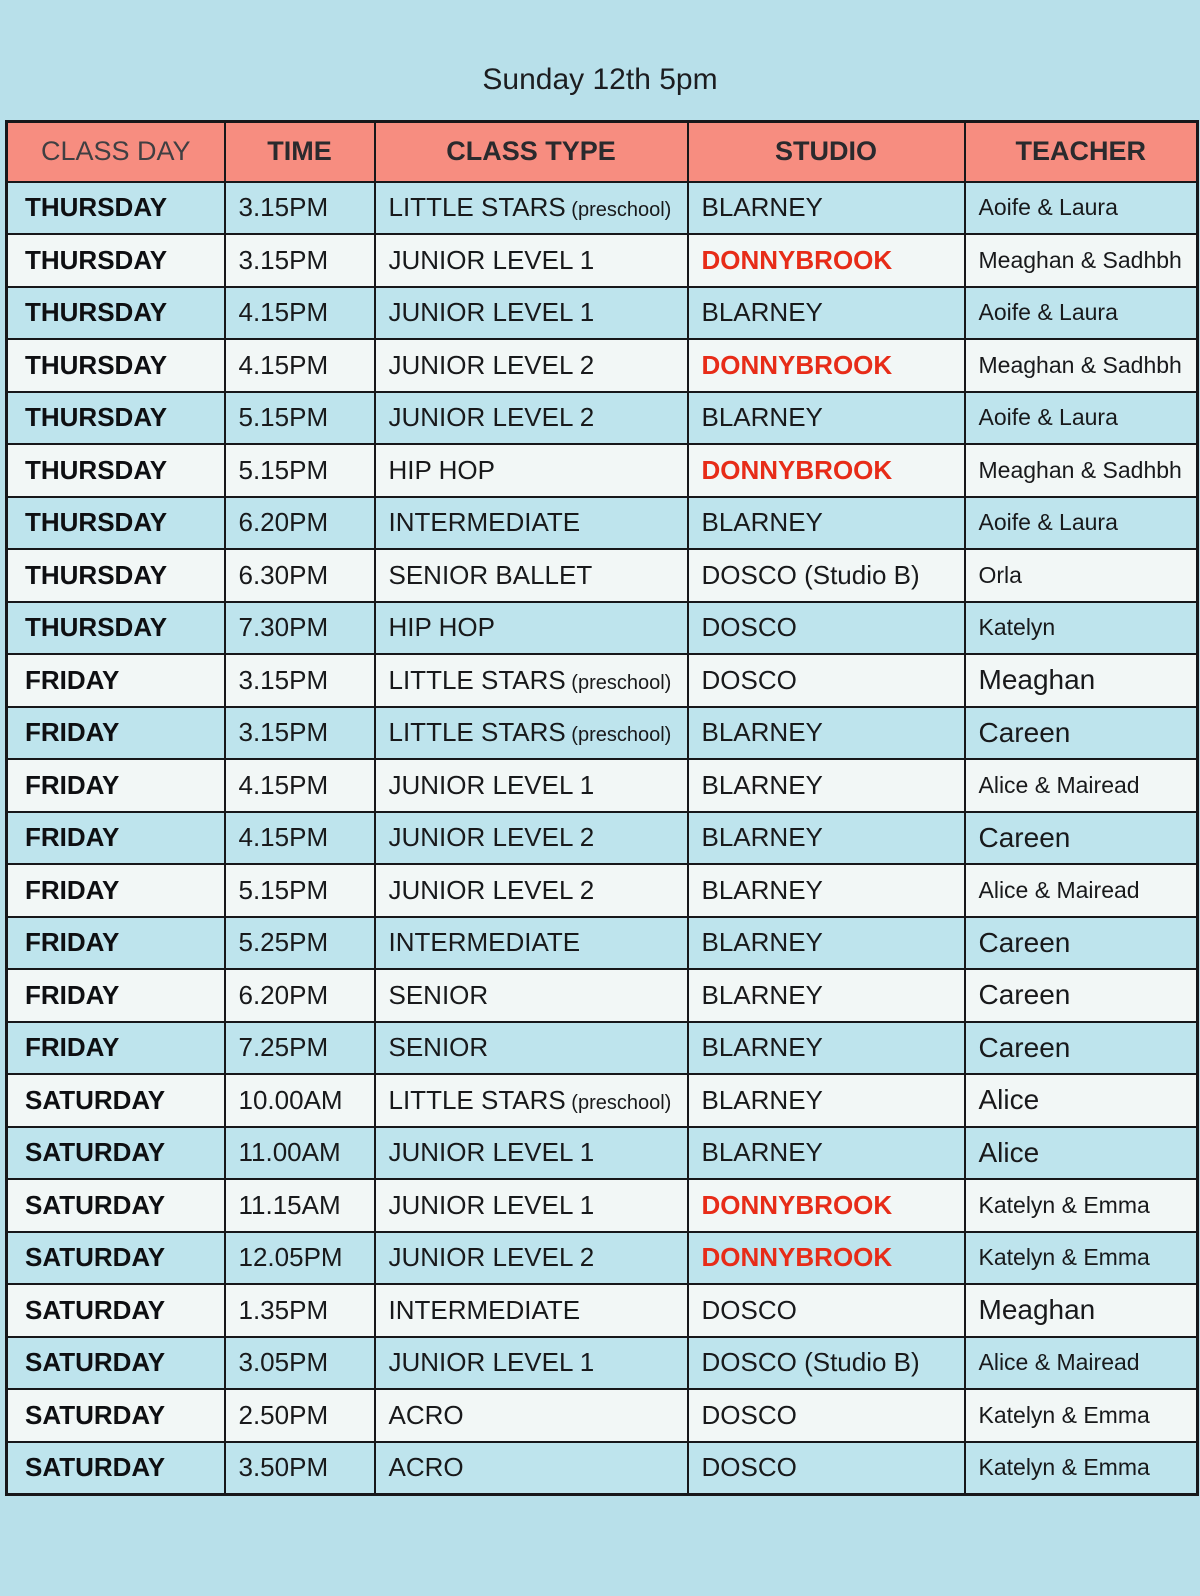 This screenshot has height=1596, width=1200. I want to click on class-type-cell: ACRO, so click(531, 1415).